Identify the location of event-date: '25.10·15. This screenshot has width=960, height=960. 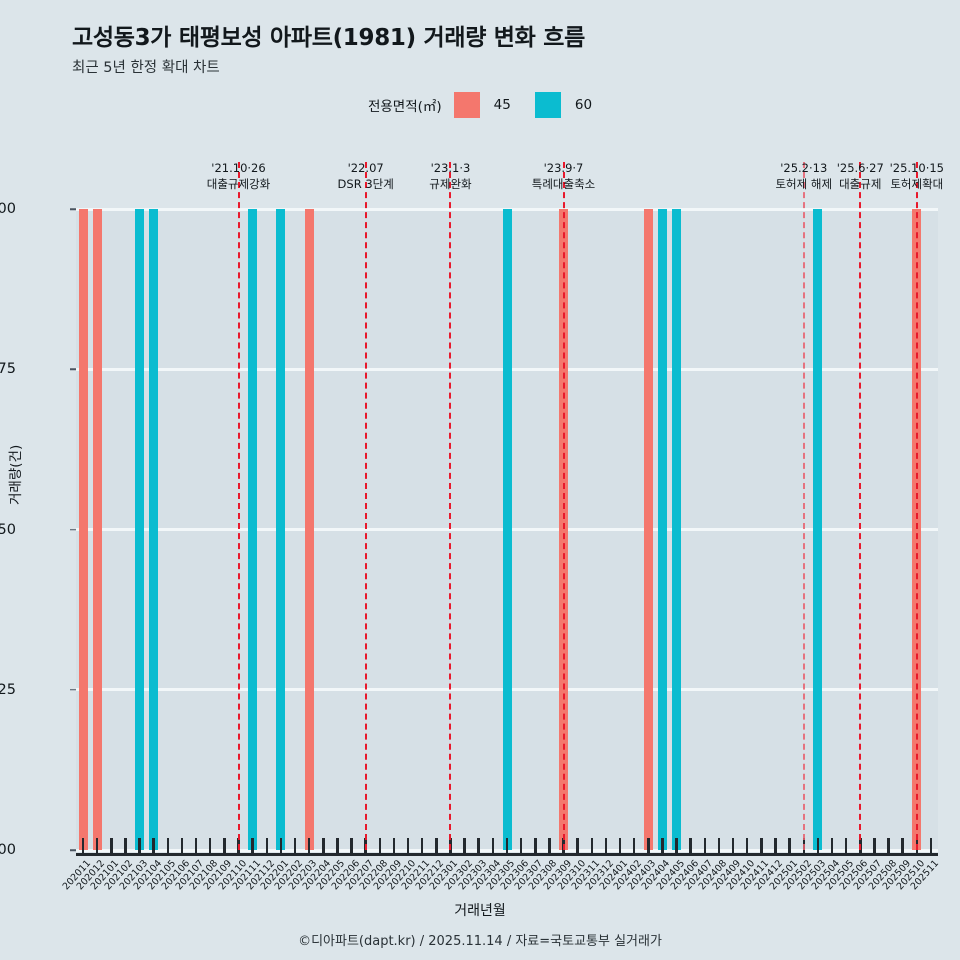
(916, 168).